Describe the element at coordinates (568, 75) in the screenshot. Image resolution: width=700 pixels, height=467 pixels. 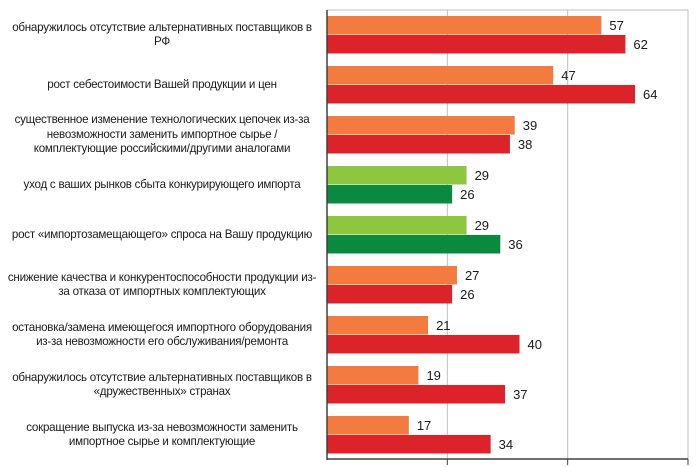
I see `data-label: 47` at that location.